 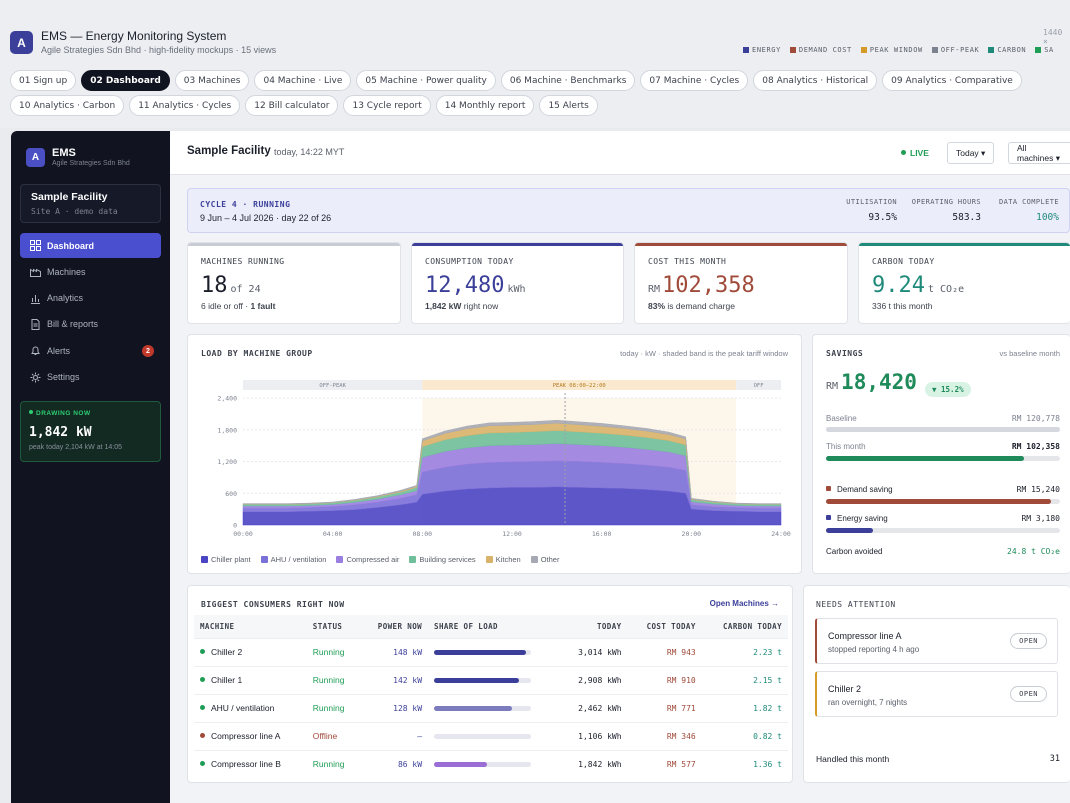 What do you see at coordinates (1029, 210) in the screenshot?
I see `data-complete-stat: DATA COMPLETE 100%` at bounding box center [1029, 210].